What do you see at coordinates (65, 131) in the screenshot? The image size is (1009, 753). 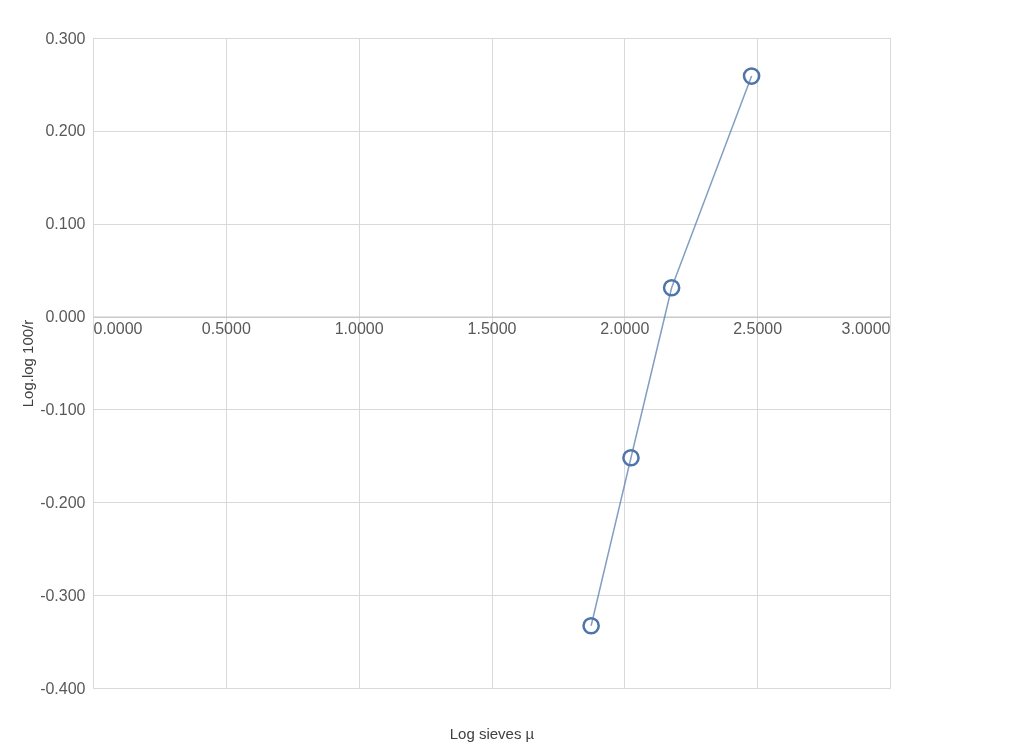 I see `y-tick-label: 0.200` at bounding box center [65, 131].